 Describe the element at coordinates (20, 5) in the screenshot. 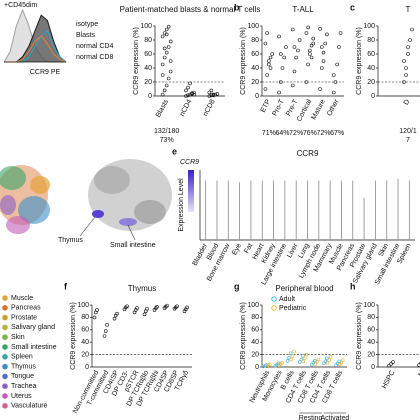

I see `panel-title: +CD45dim` at that location.